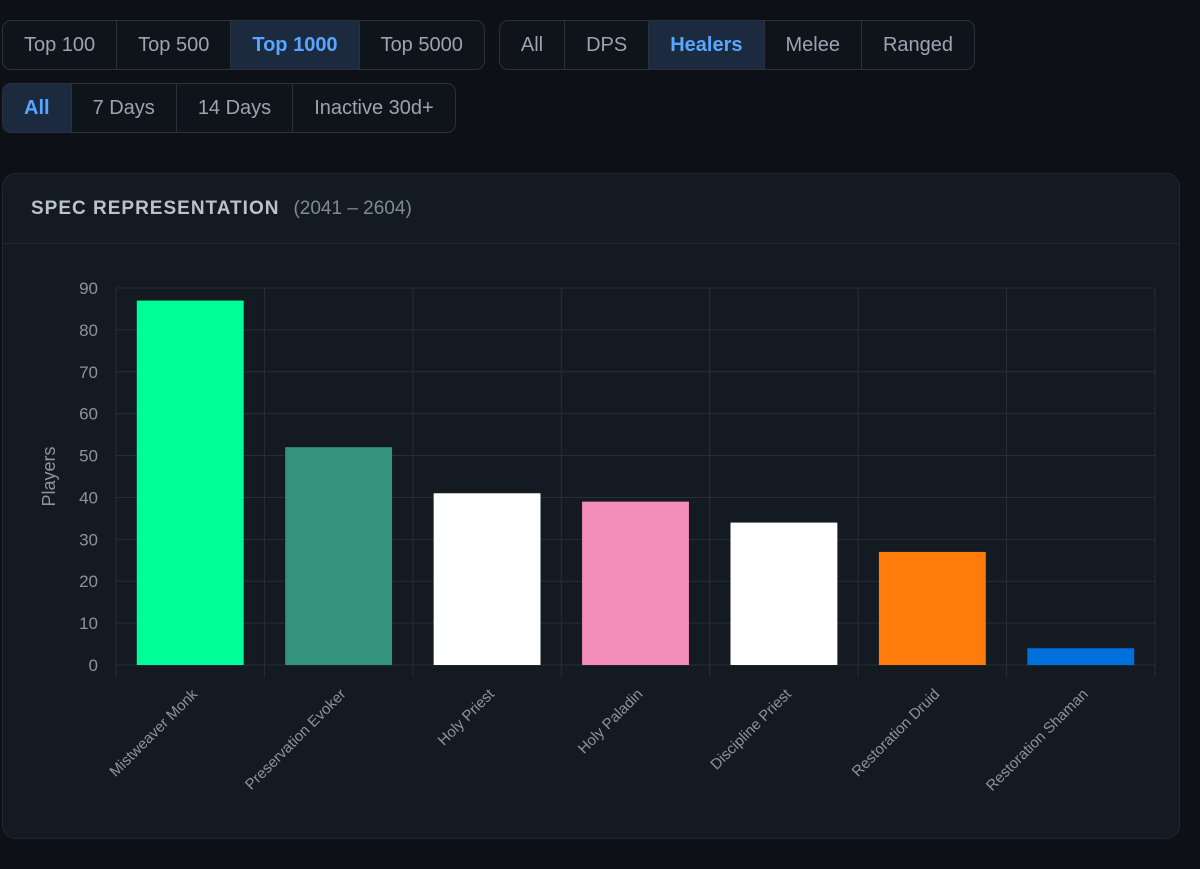  Describe the element at coordinates (88, 456) in the screenshot. I see `y-tick-label: 50` at that location.